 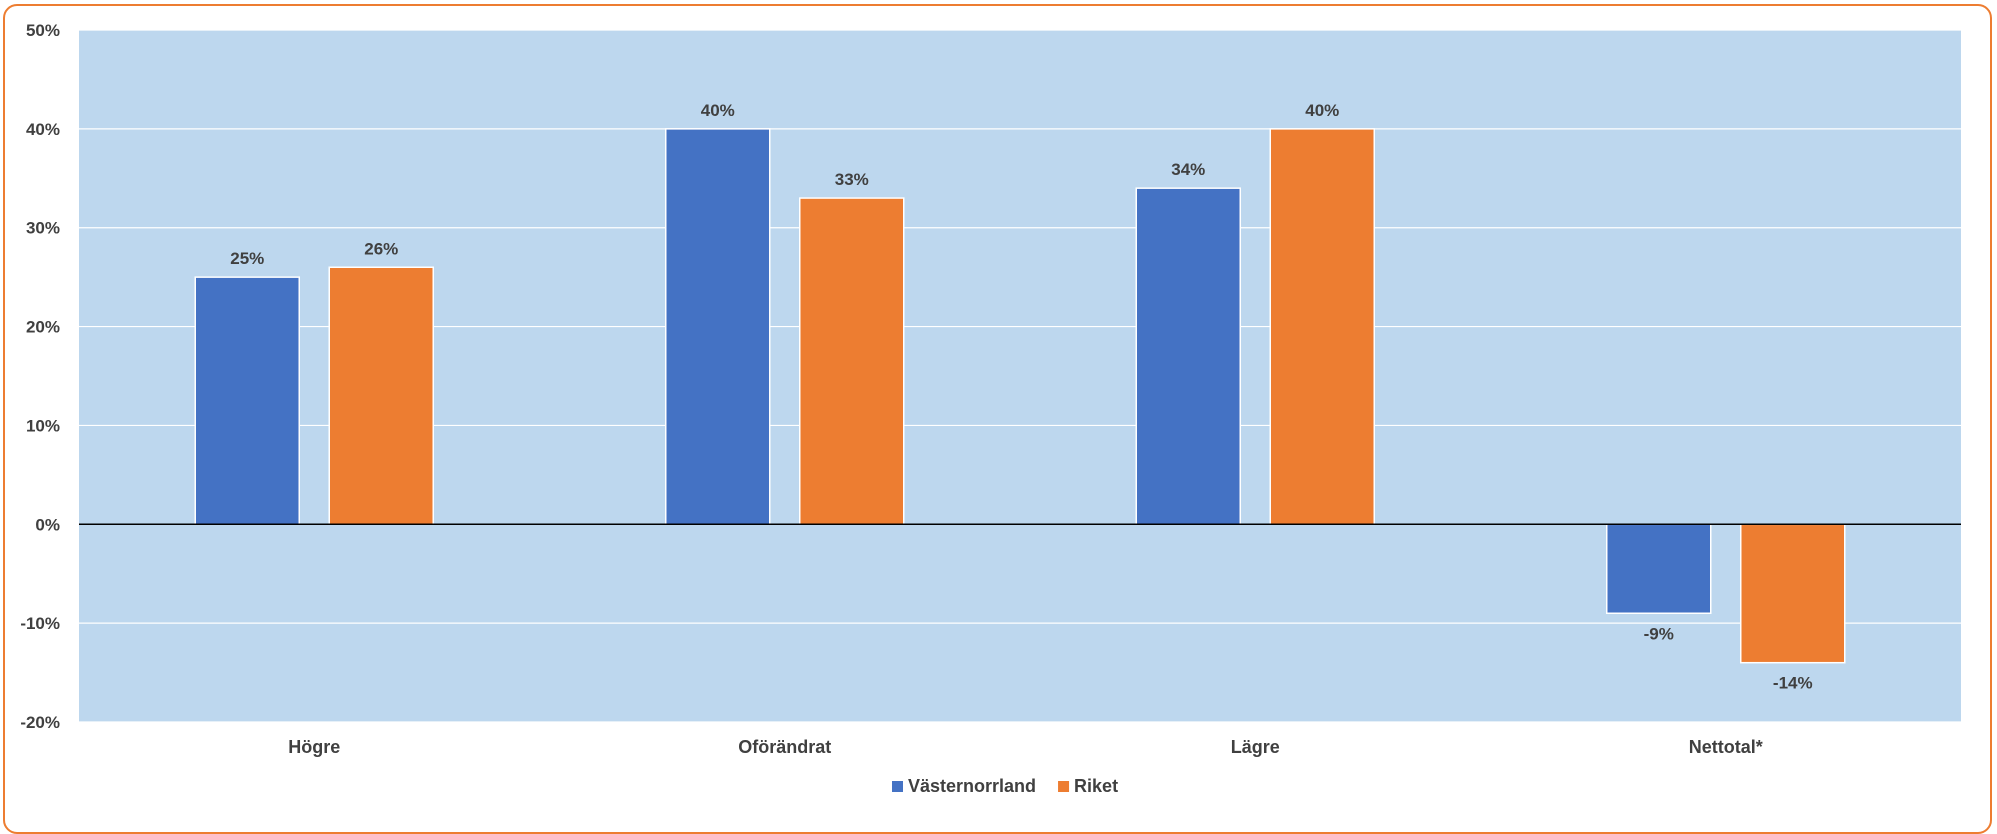 What do you see at coordinates (43, 129) in the screenshot?
I see `y-tick-label: 40%` at bounding box center [43, 129].